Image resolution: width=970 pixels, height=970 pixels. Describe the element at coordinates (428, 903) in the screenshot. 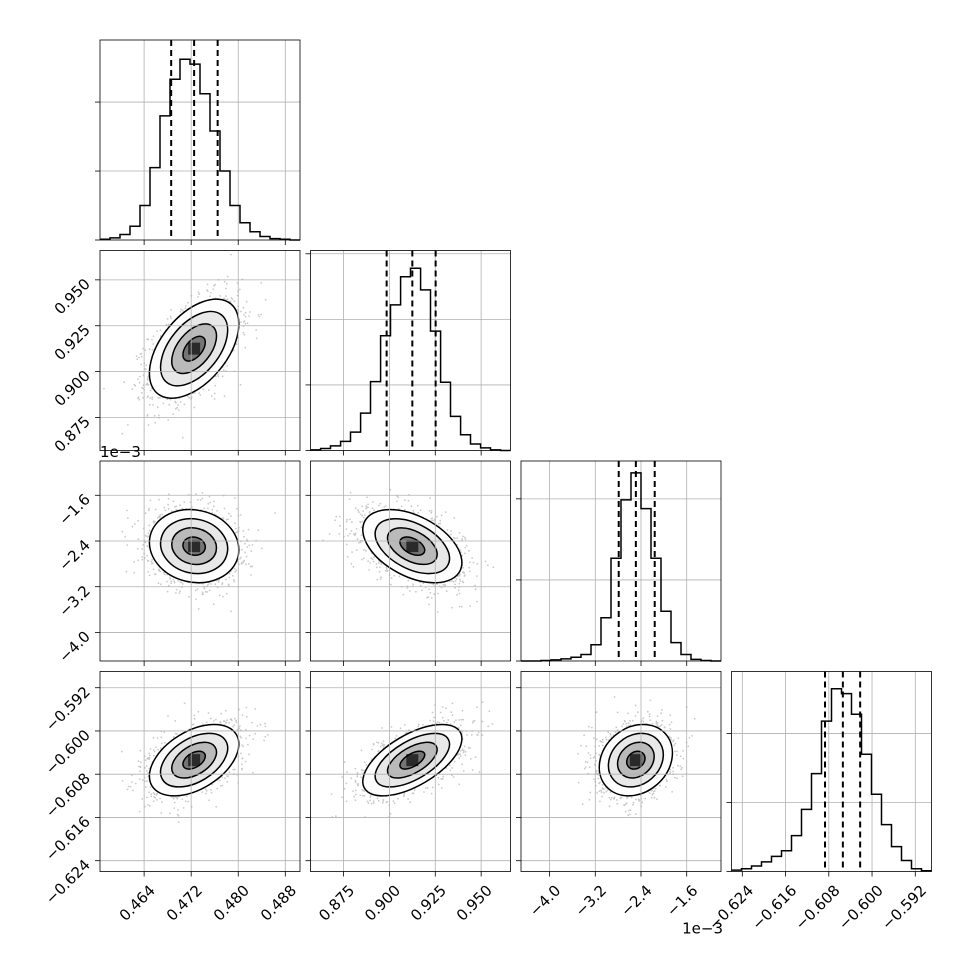

I see `x-tick-label: 0.925` at that location.